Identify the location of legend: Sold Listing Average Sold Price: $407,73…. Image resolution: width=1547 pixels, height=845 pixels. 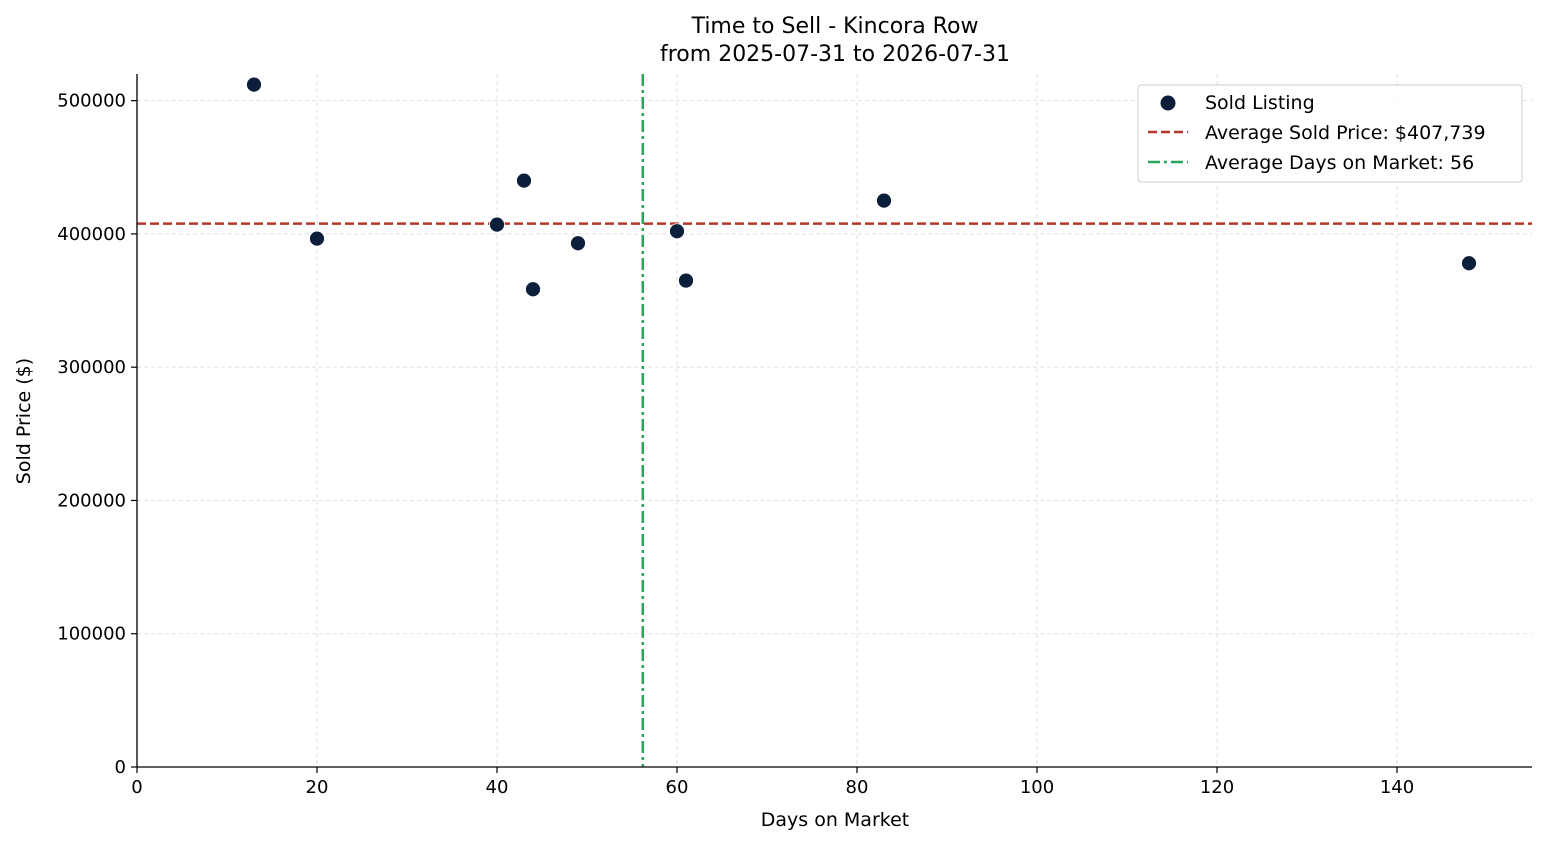
(1330, 133).